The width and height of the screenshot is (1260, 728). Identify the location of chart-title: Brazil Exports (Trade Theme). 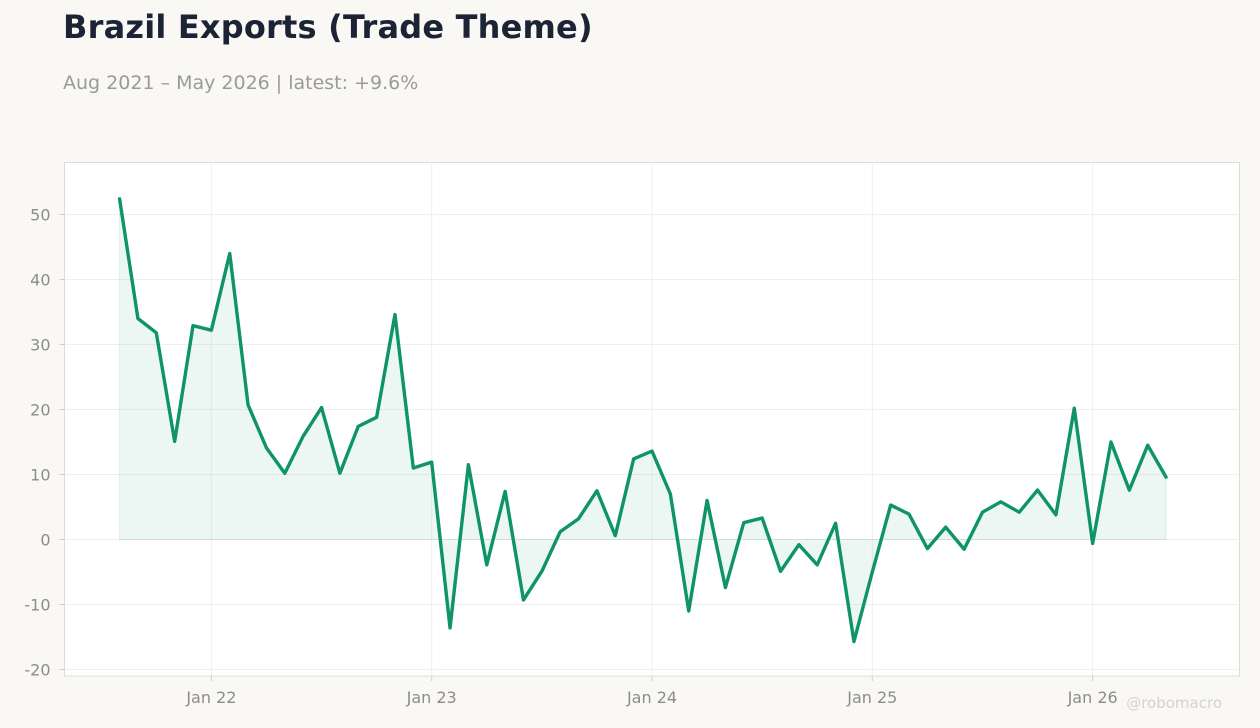
(328, 27).